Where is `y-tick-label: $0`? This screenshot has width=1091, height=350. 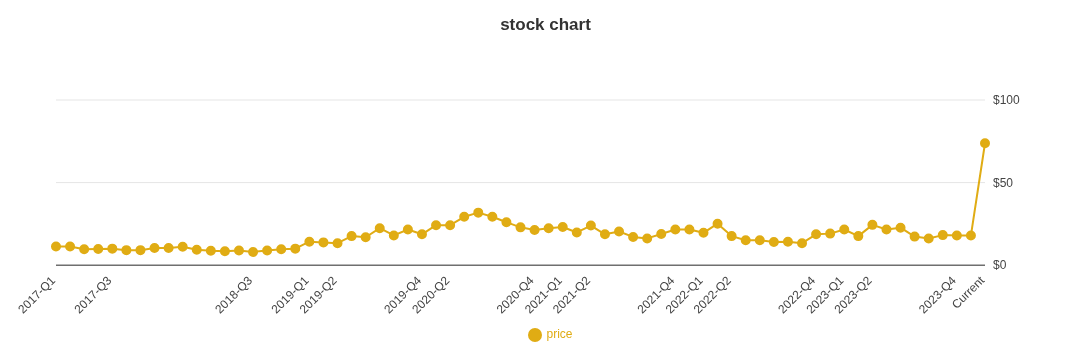
y-tick-label: $0 is located at coordinates (1000, 265).